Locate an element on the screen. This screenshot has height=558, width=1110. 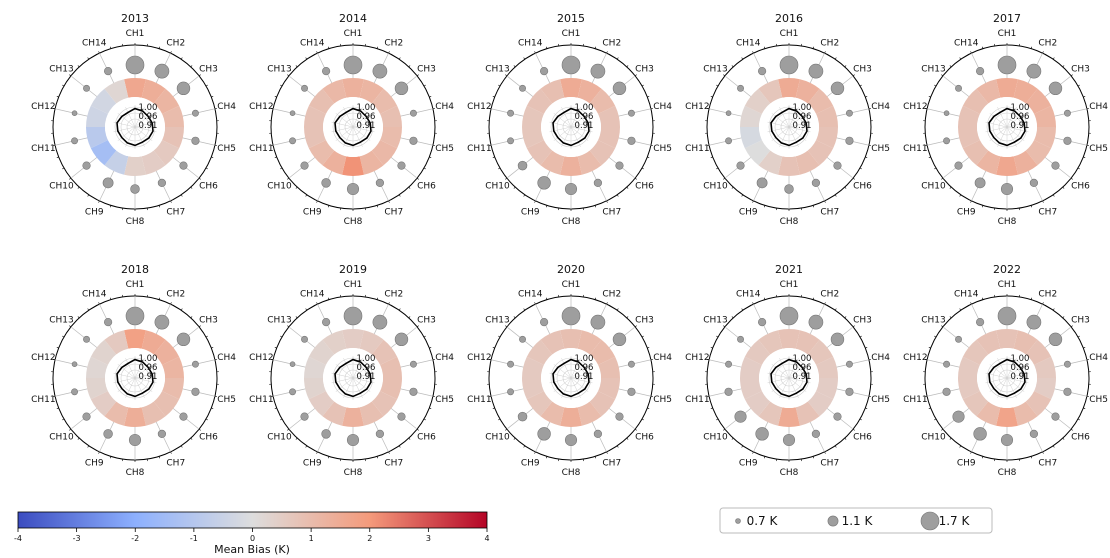
colorbar-tick-label: 2 is located at coordinates (369, 538).